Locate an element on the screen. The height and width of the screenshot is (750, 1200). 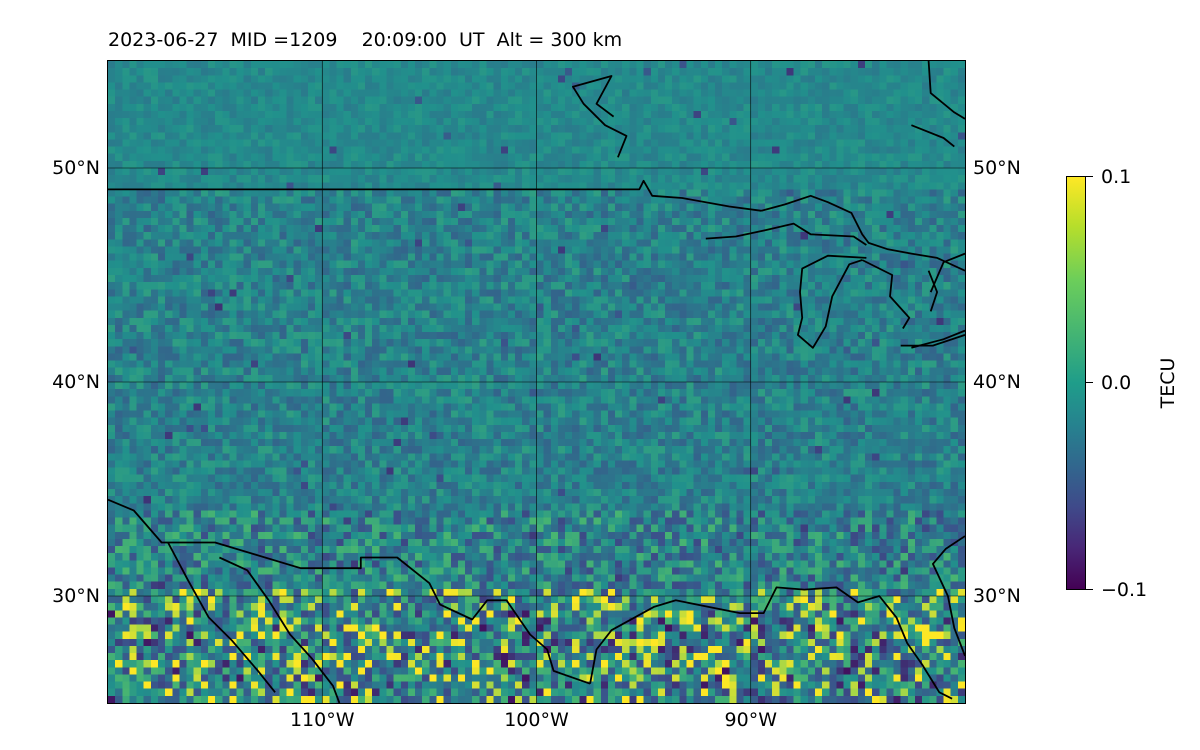
lat-label-left-50: 50°N is located at coordinates (76, 168).